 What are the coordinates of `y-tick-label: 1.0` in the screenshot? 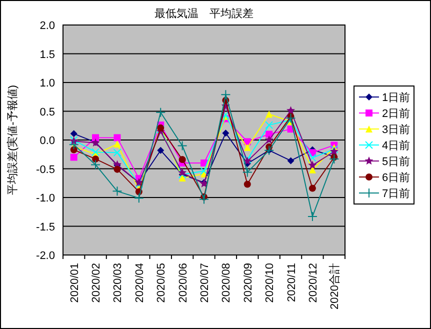 It's located at (47, 84).